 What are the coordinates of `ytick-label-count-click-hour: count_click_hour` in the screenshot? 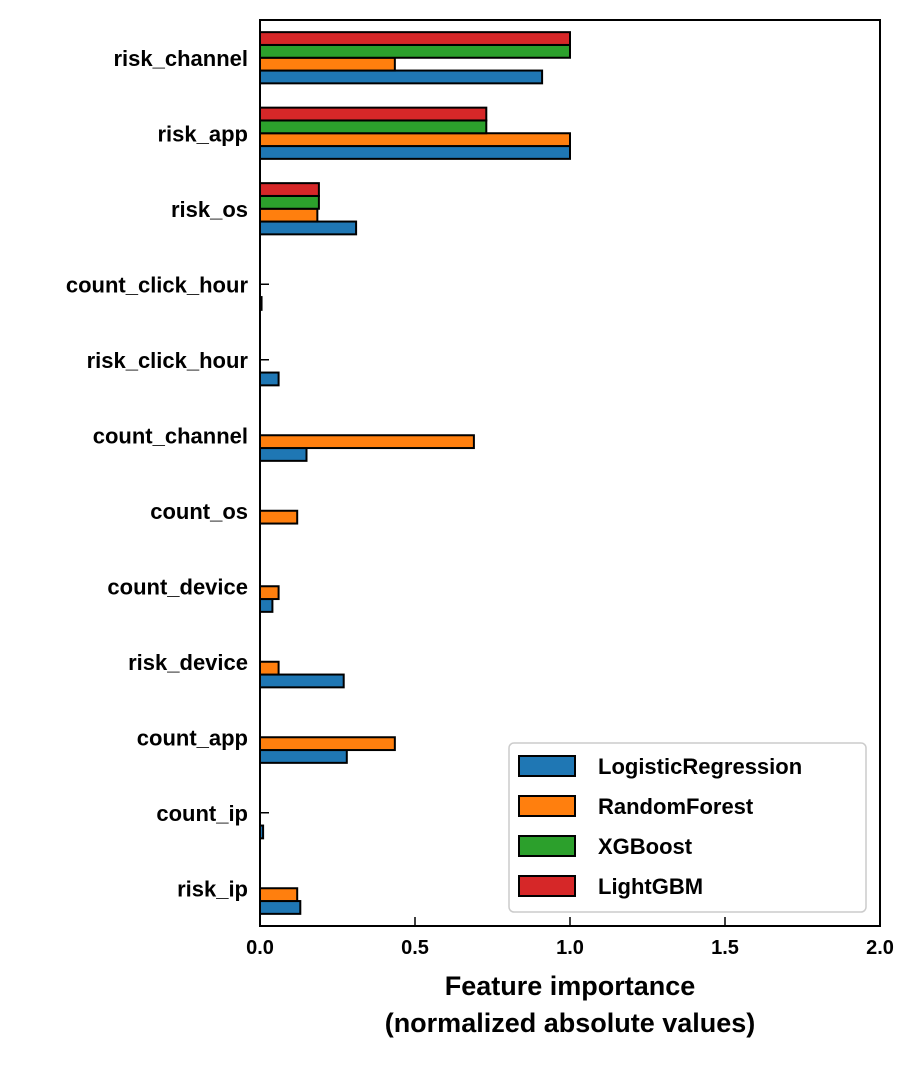 It's located at (157, 284).